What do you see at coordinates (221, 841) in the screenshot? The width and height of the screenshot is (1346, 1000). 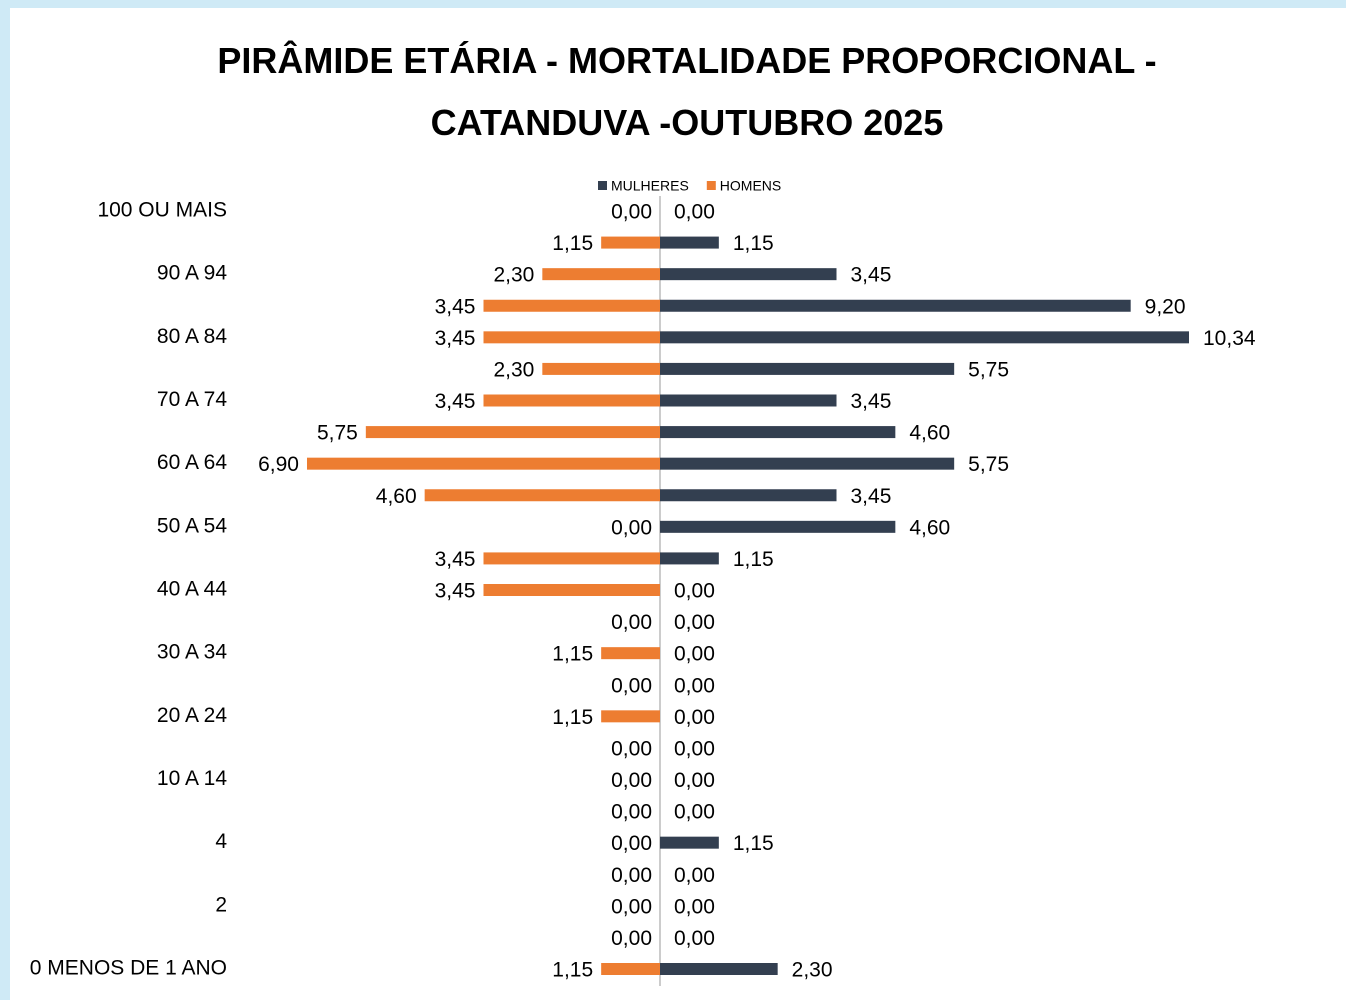 I see `category-label: 4` at bounding box center [221, 841].